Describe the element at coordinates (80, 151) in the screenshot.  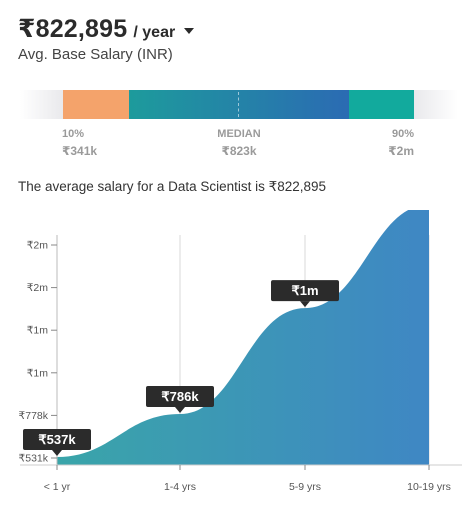
I see `range-low-value: ₹341k` at that location.